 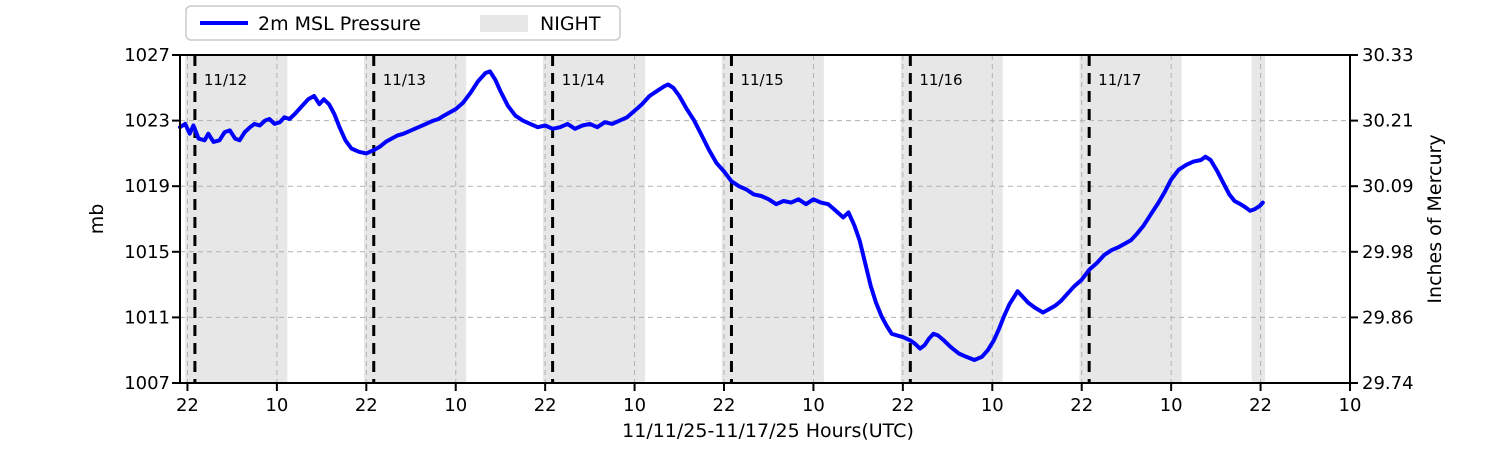 I want to click on y-tick-label-left: 1019, so click(x=147, y=186).